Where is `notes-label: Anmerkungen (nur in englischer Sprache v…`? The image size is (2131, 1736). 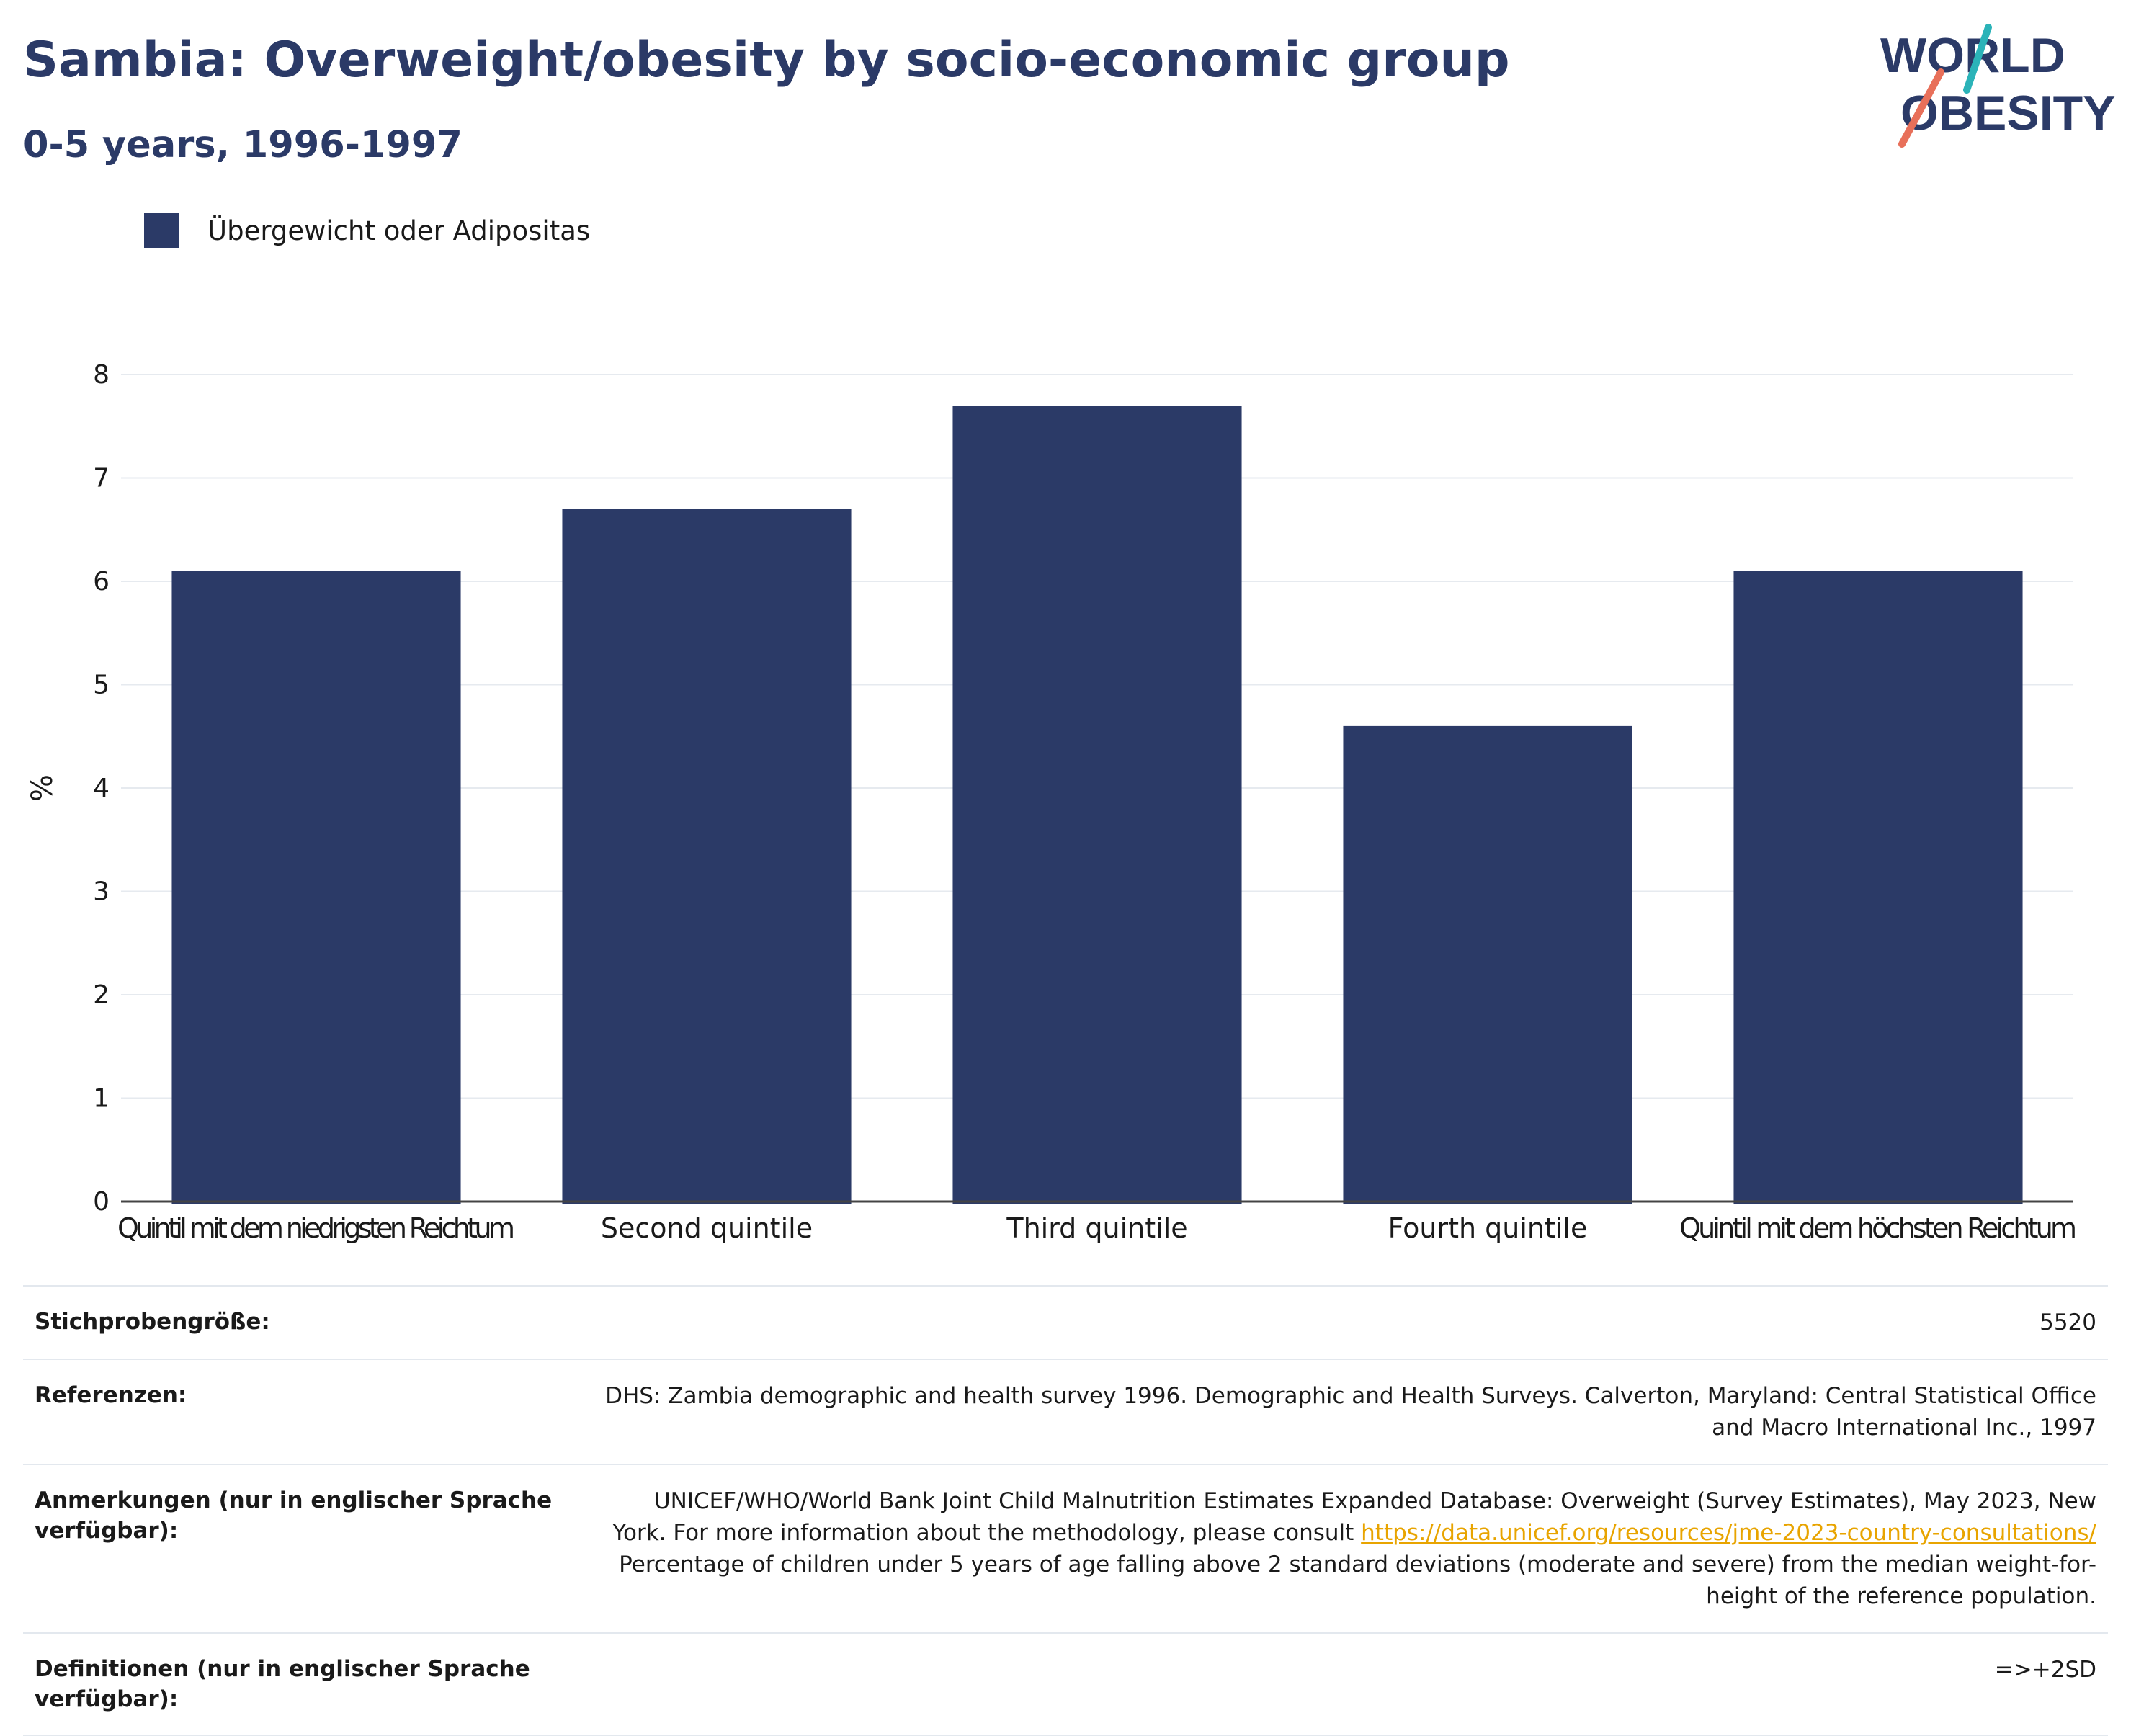 notes-label: Anmerkungen (nur in englischer Sprache v… is located at coordinates (294, 1515).